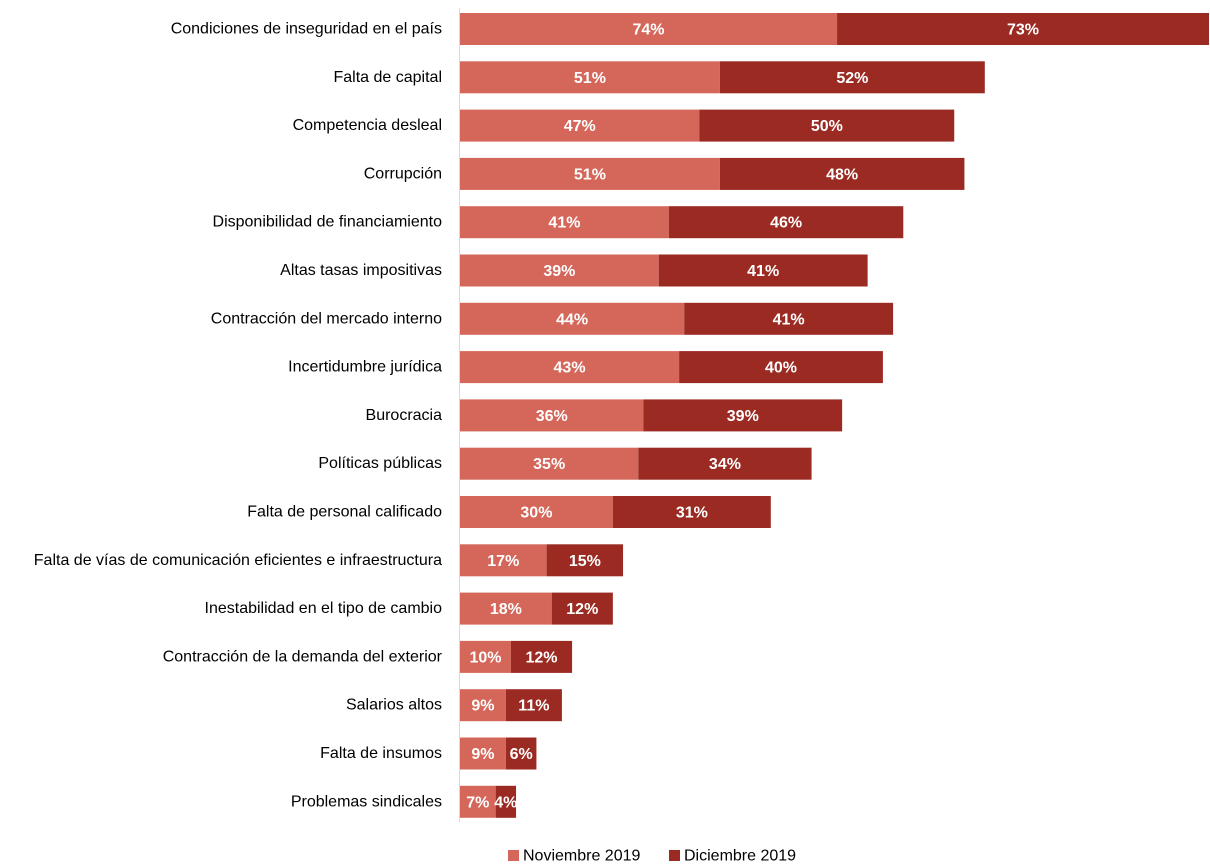 Image resolution: width=1210 pixels, height=865 pixels. I want to click on data-label-noviembre: 43%, so click(570, 368).